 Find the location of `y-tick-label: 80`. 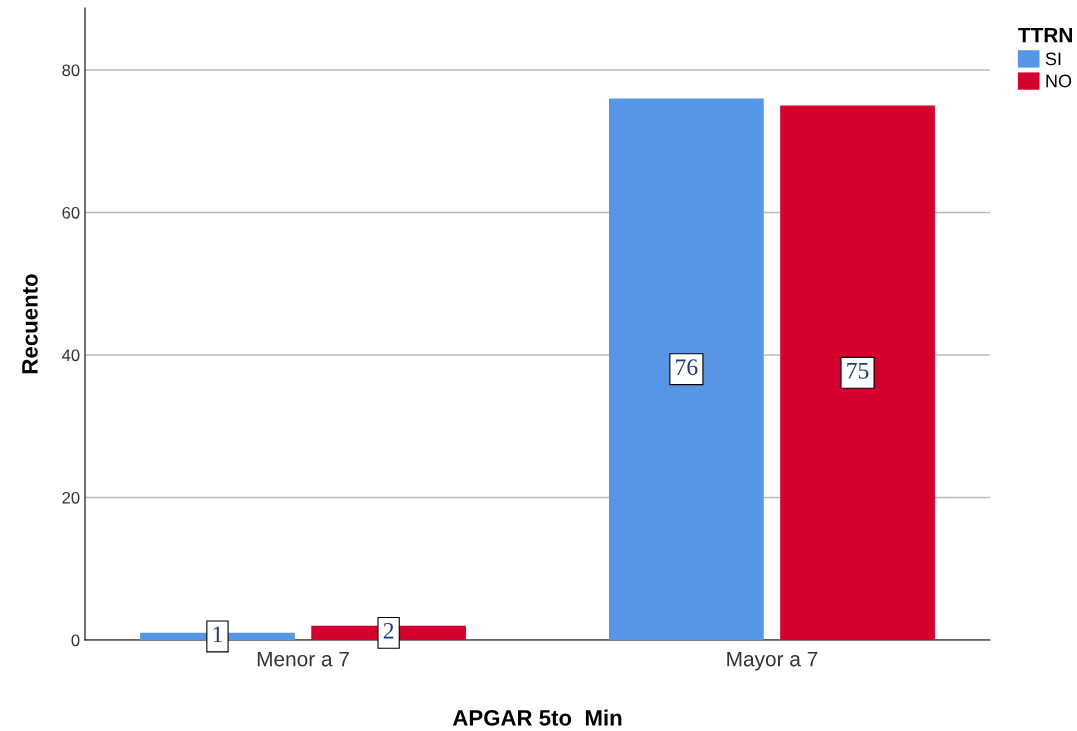

y-tick-label: 80 is located at coordinates (71, 70).